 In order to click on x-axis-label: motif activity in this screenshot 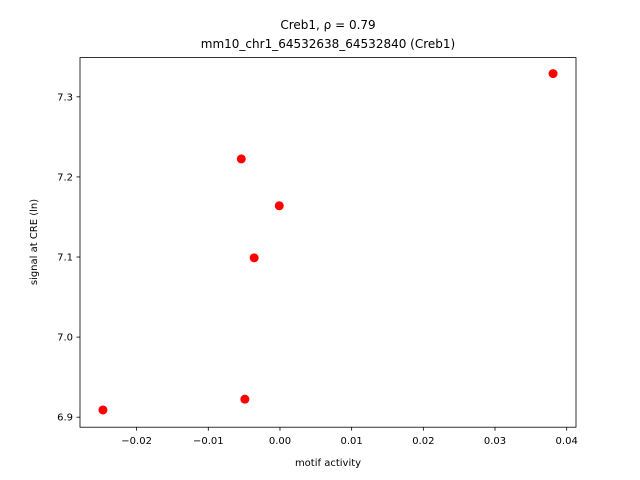, I will do `click(328, 463)`.